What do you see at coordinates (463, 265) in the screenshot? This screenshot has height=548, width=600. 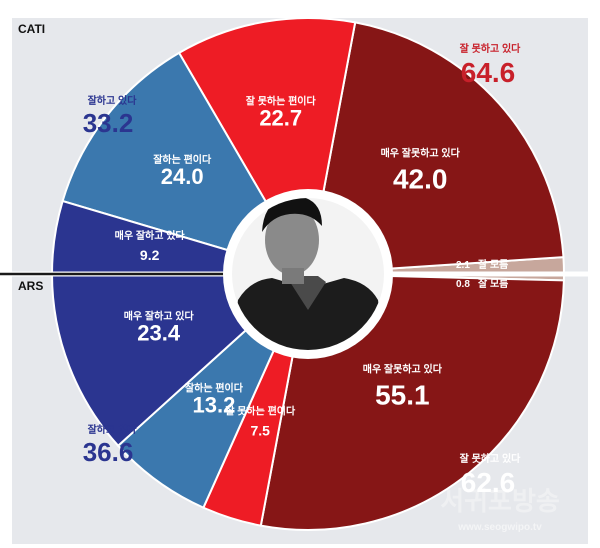 I see `cati-unsure-value: 2.1` at bounding box center [463, 265].